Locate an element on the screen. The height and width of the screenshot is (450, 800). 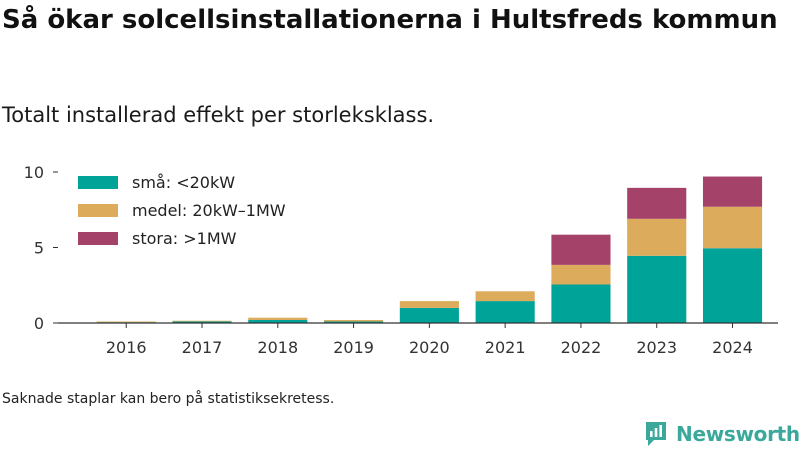
y-tick-label: 5 is located at coordinates (39, 248).